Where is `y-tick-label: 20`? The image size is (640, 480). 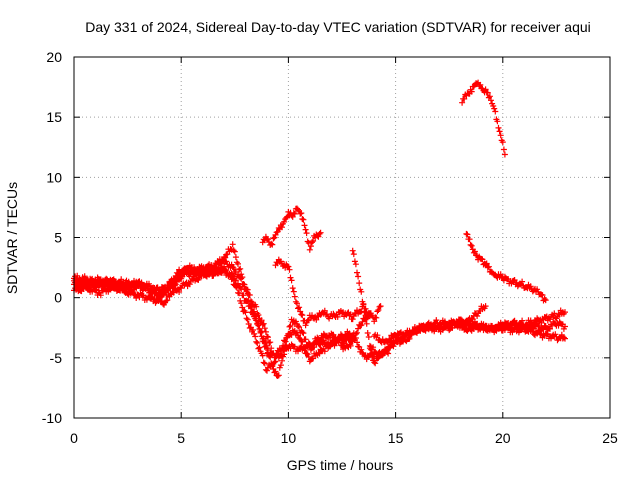 y-tick-label: 20 is located at coordinates (54, 57).